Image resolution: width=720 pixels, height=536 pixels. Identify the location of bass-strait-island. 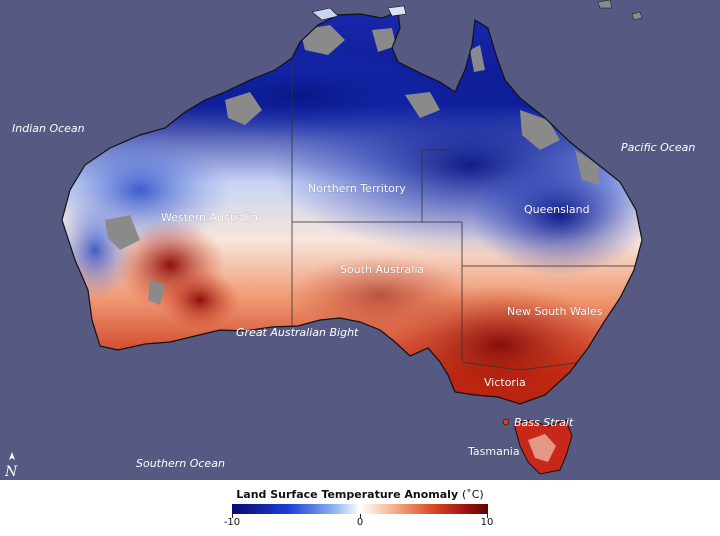
(506, 422).